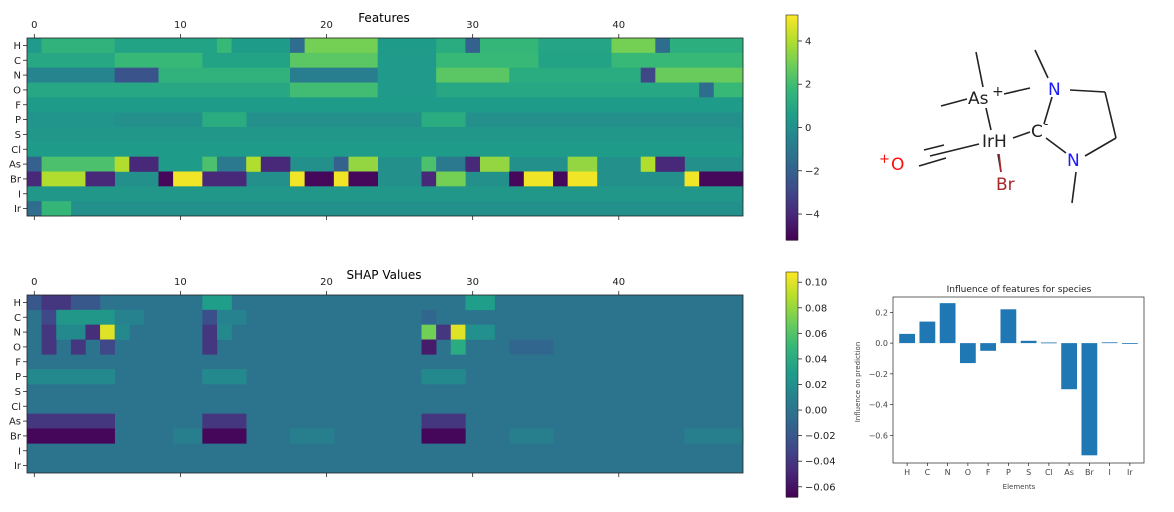 The width and height of the screenshot is (1174, 512). Describe the element at coordinates (881, 374) in the screenshot. I see `bar-y-ticks: 0.2 0.0 −0.2 −0.4 −0.6` at that location.